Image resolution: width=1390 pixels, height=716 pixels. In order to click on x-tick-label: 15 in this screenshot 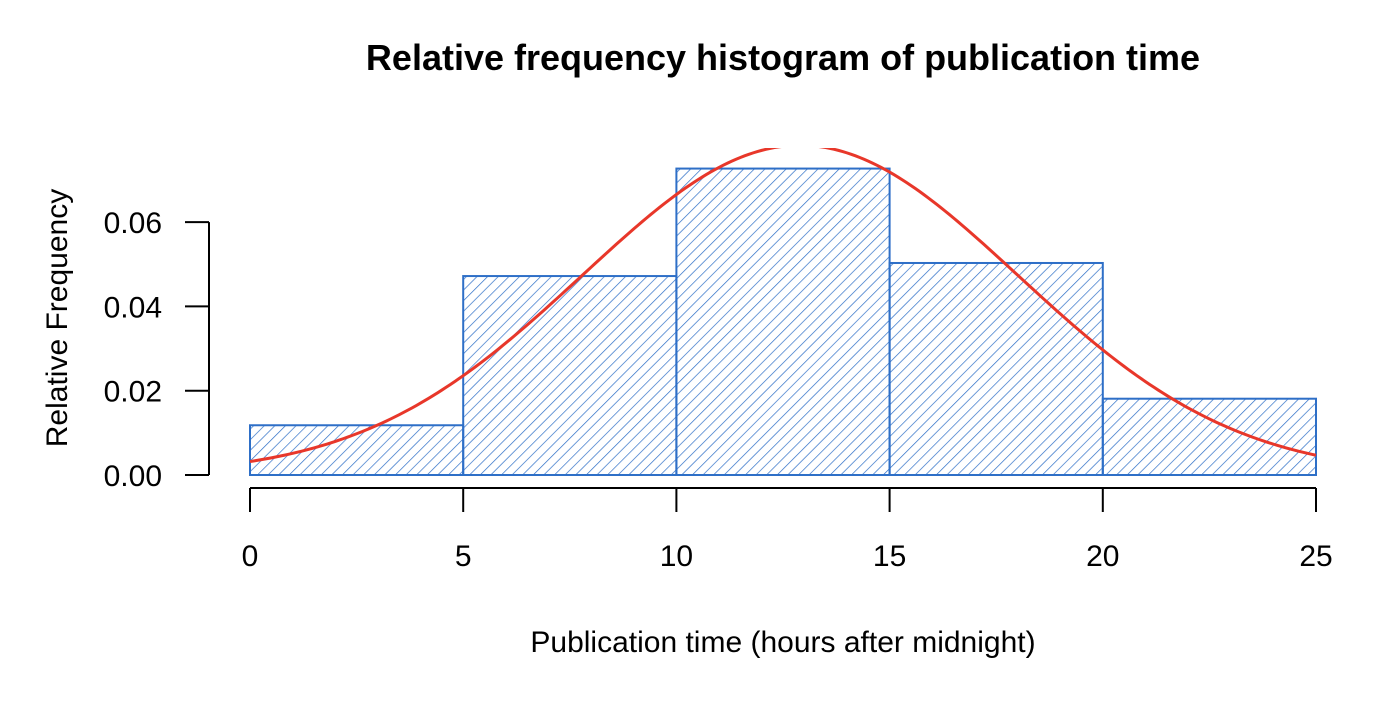, I will do `click(889, 556)`.